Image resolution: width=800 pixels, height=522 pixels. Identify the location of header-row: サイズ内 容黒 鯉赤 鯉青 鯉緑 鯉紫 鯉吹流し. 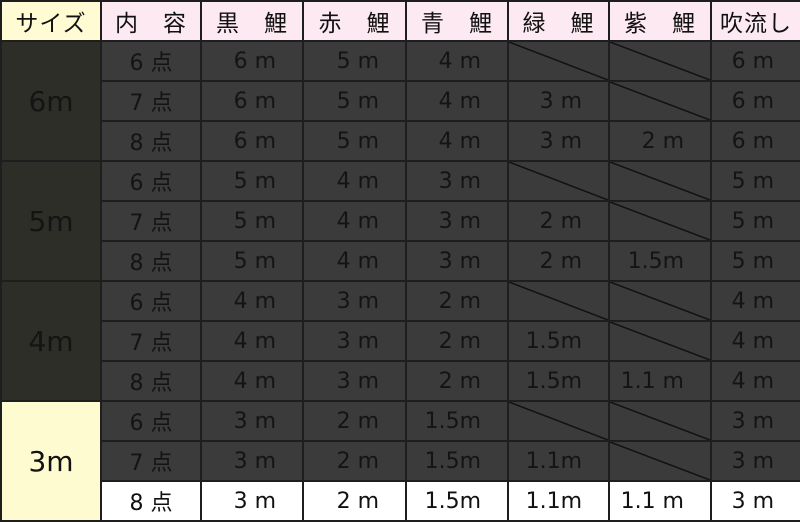
(400, 21).